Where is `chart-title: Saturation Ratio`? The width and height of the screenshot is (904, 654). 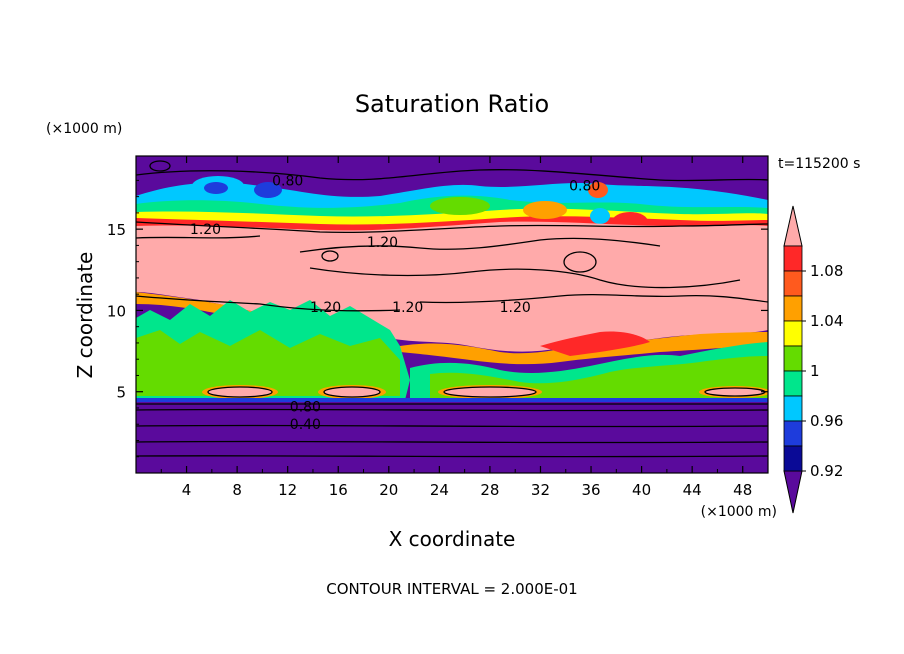
chart-title: Saturation Ratio is located at coordinates (452, 104).